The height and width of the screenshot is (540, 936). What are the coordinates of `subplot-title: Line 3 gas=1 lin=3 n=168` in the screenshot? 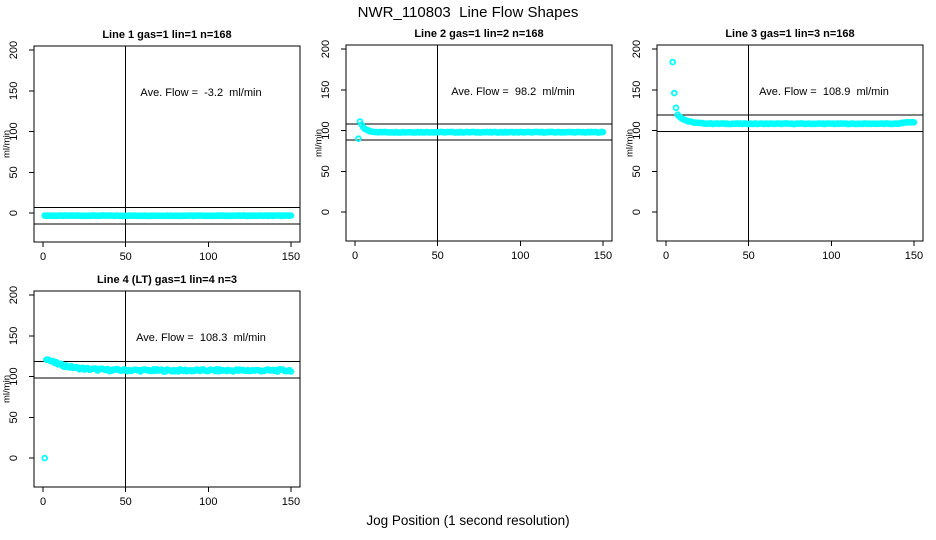 It's located at (790, 34).